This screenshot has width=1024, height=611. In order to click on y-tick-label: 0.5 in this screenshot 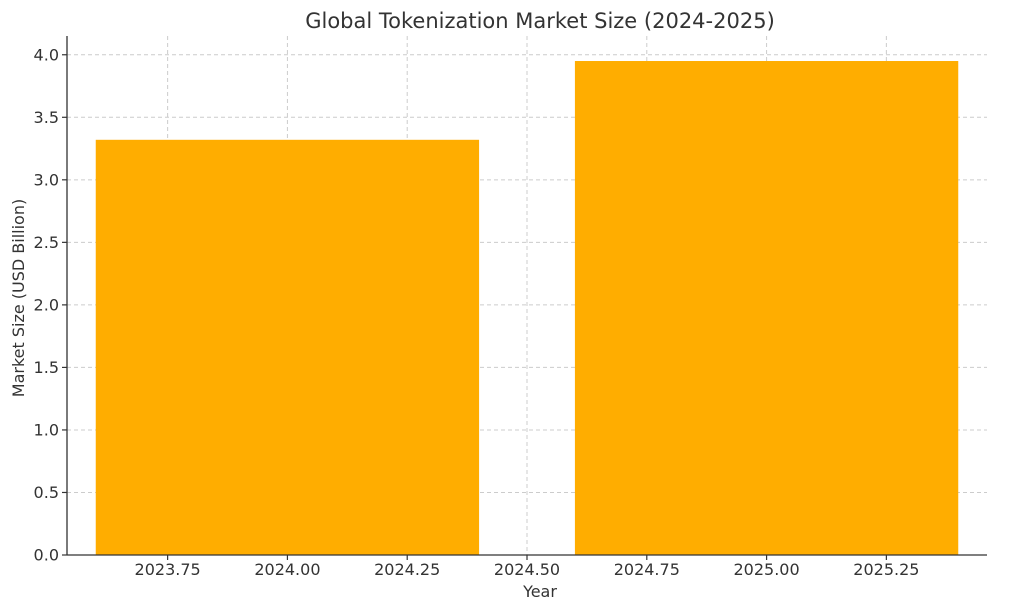, I will do `click(46, 492)`.